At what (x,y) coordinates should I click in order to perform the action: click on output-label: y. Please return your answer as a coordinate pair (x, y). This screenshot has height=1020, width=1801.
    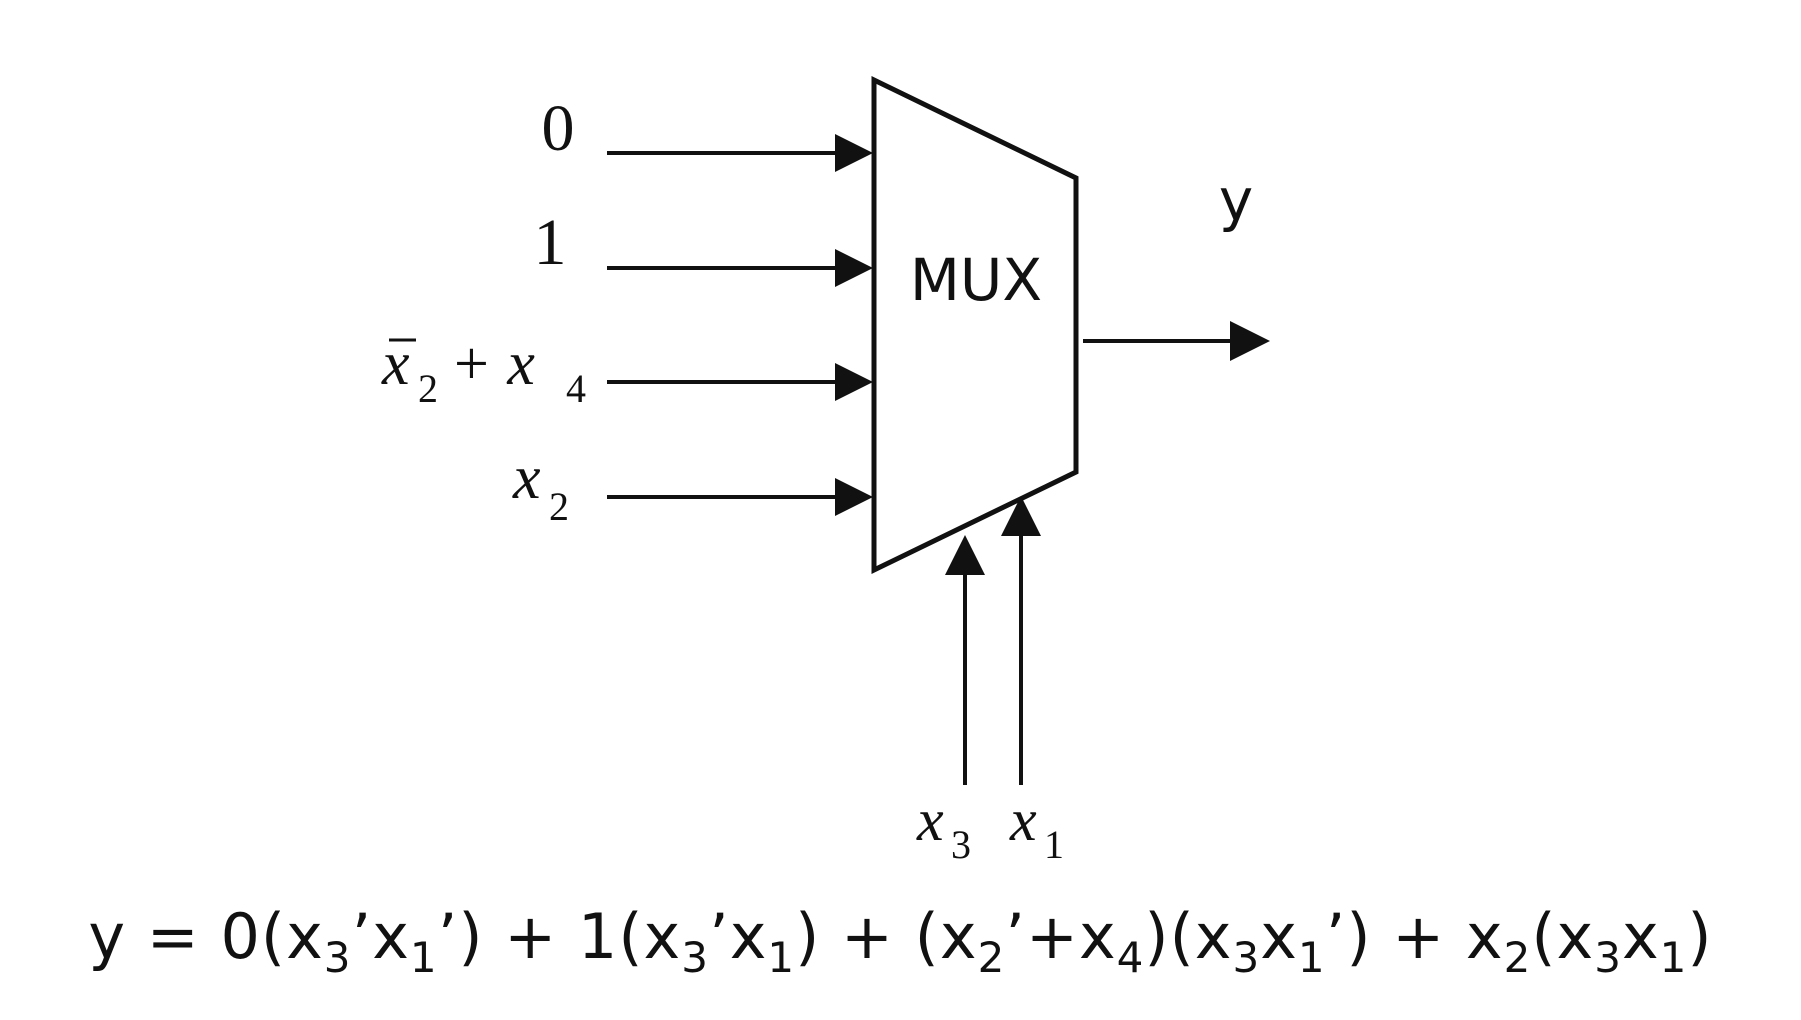
    Looking at the image, I should click on (1236, 200).